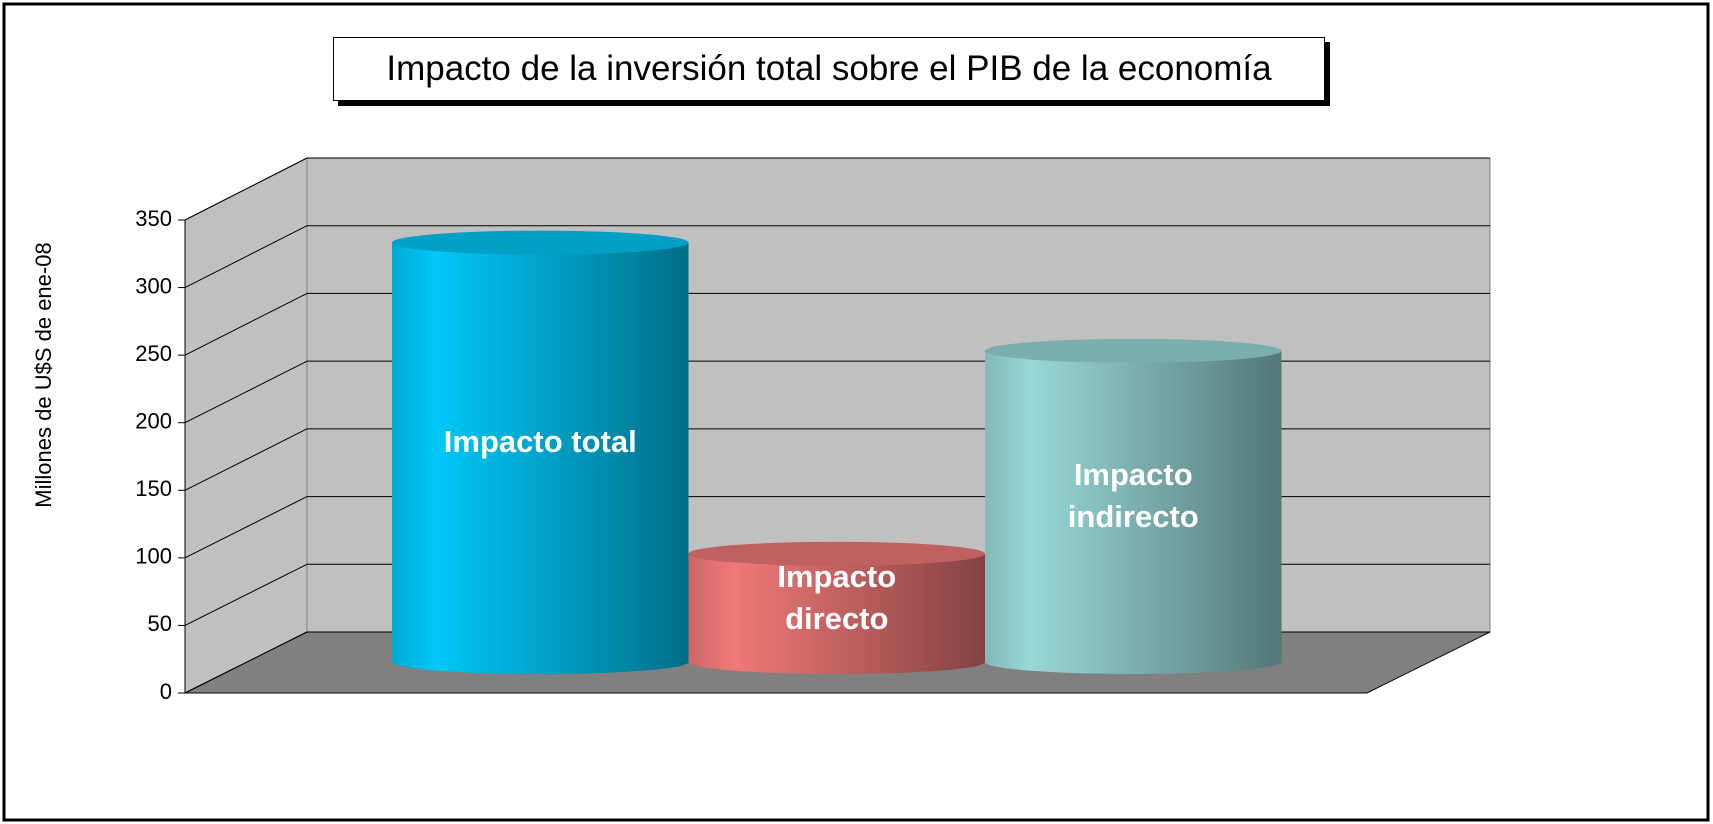  What do you see at coordinates (153, 488) in the screenshot?
I see `y-tick-label: 150` at bounding box center [153, 488].